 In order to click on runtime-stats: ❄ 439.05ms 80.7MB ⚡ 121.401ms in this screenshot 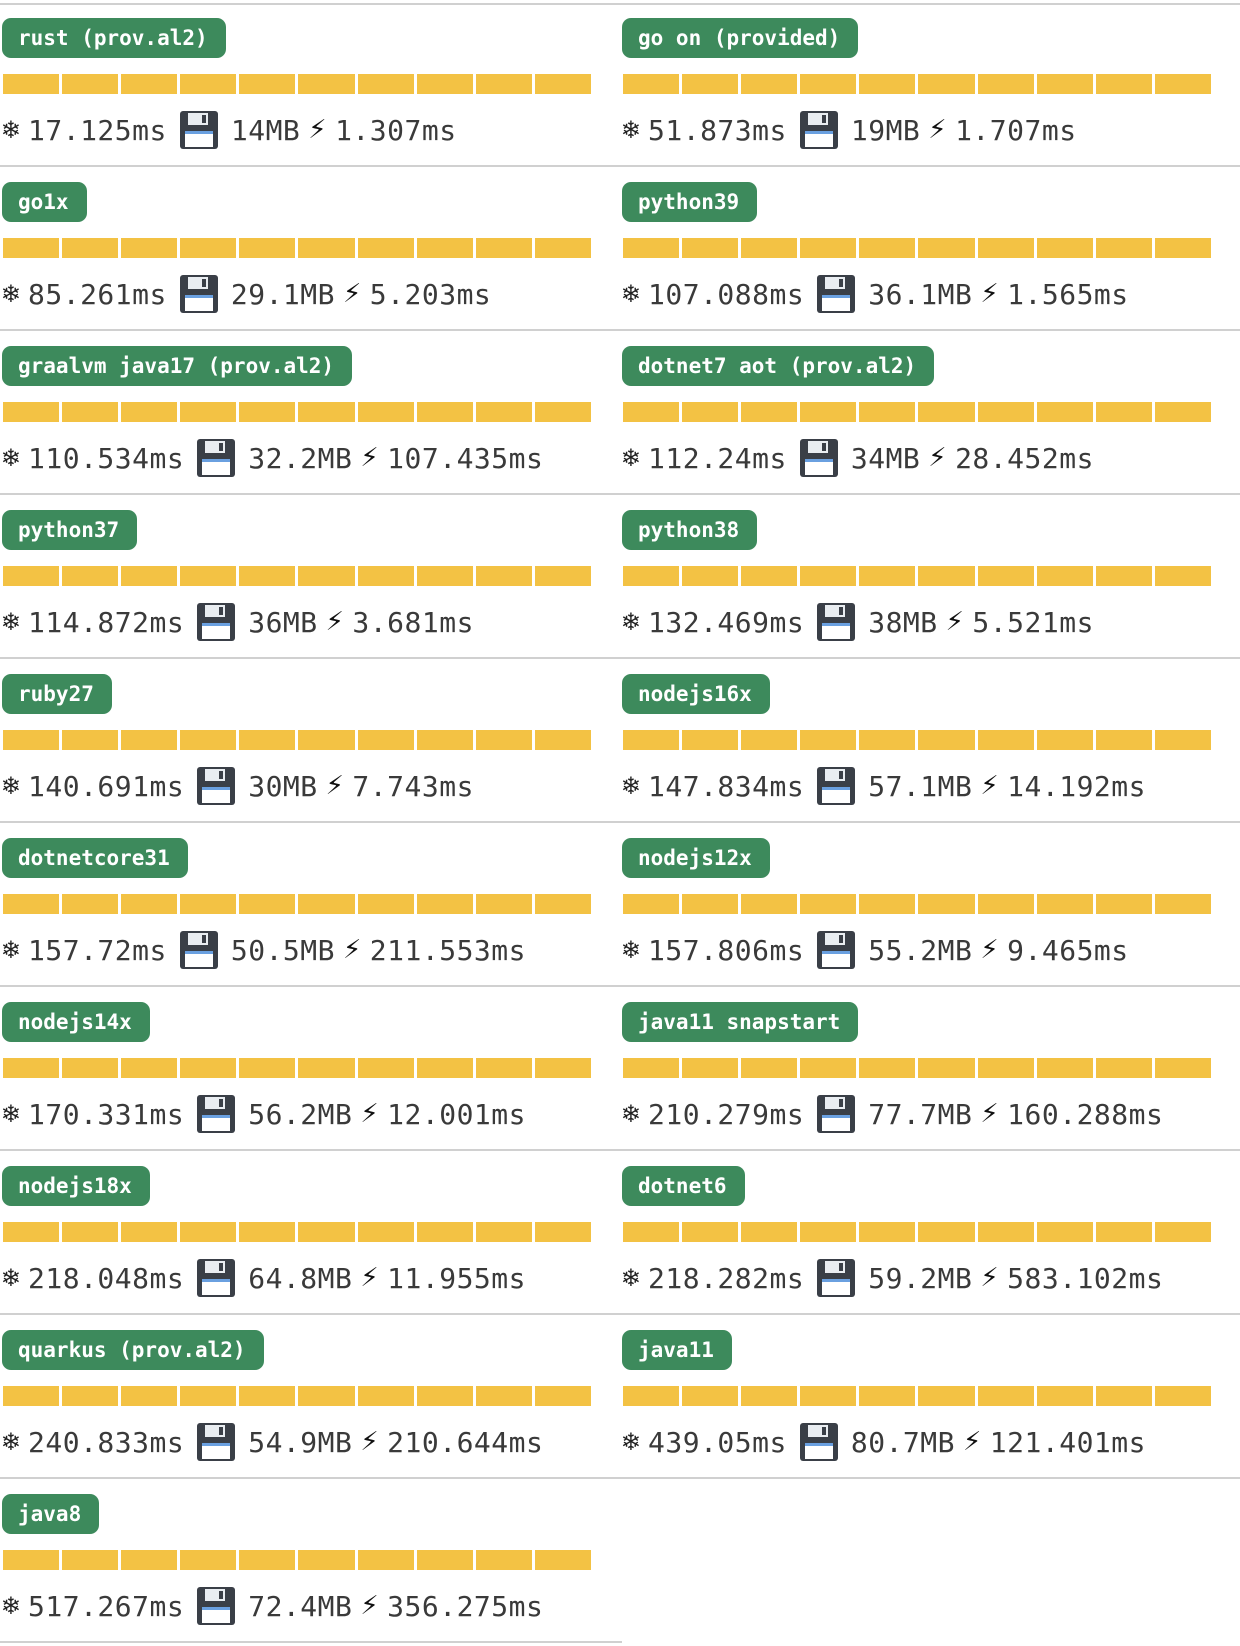, I will do `click(883, 1442)`.